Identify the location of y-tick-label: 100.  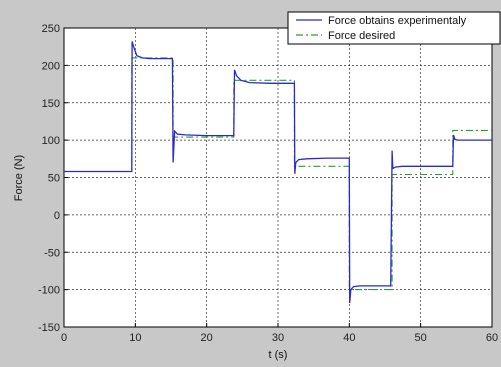
(51, 141).